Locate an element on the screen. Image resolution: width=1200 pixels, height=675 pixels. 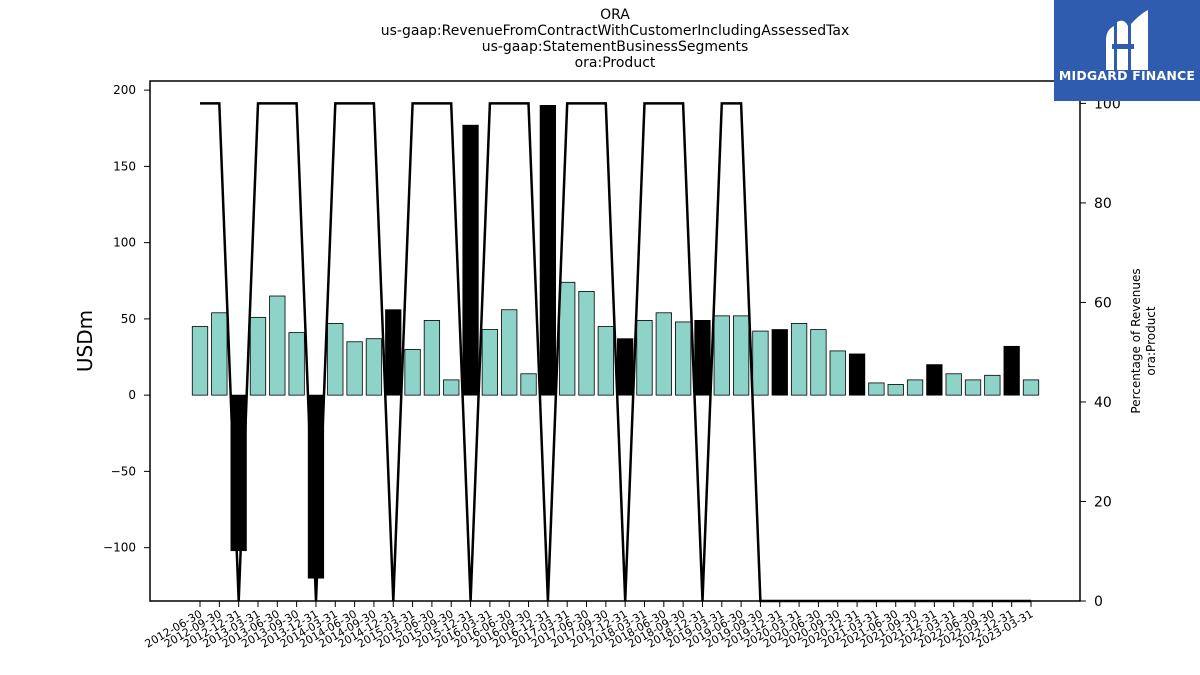
y2-tick-label: 40 is located at coordinates (1103, 403).